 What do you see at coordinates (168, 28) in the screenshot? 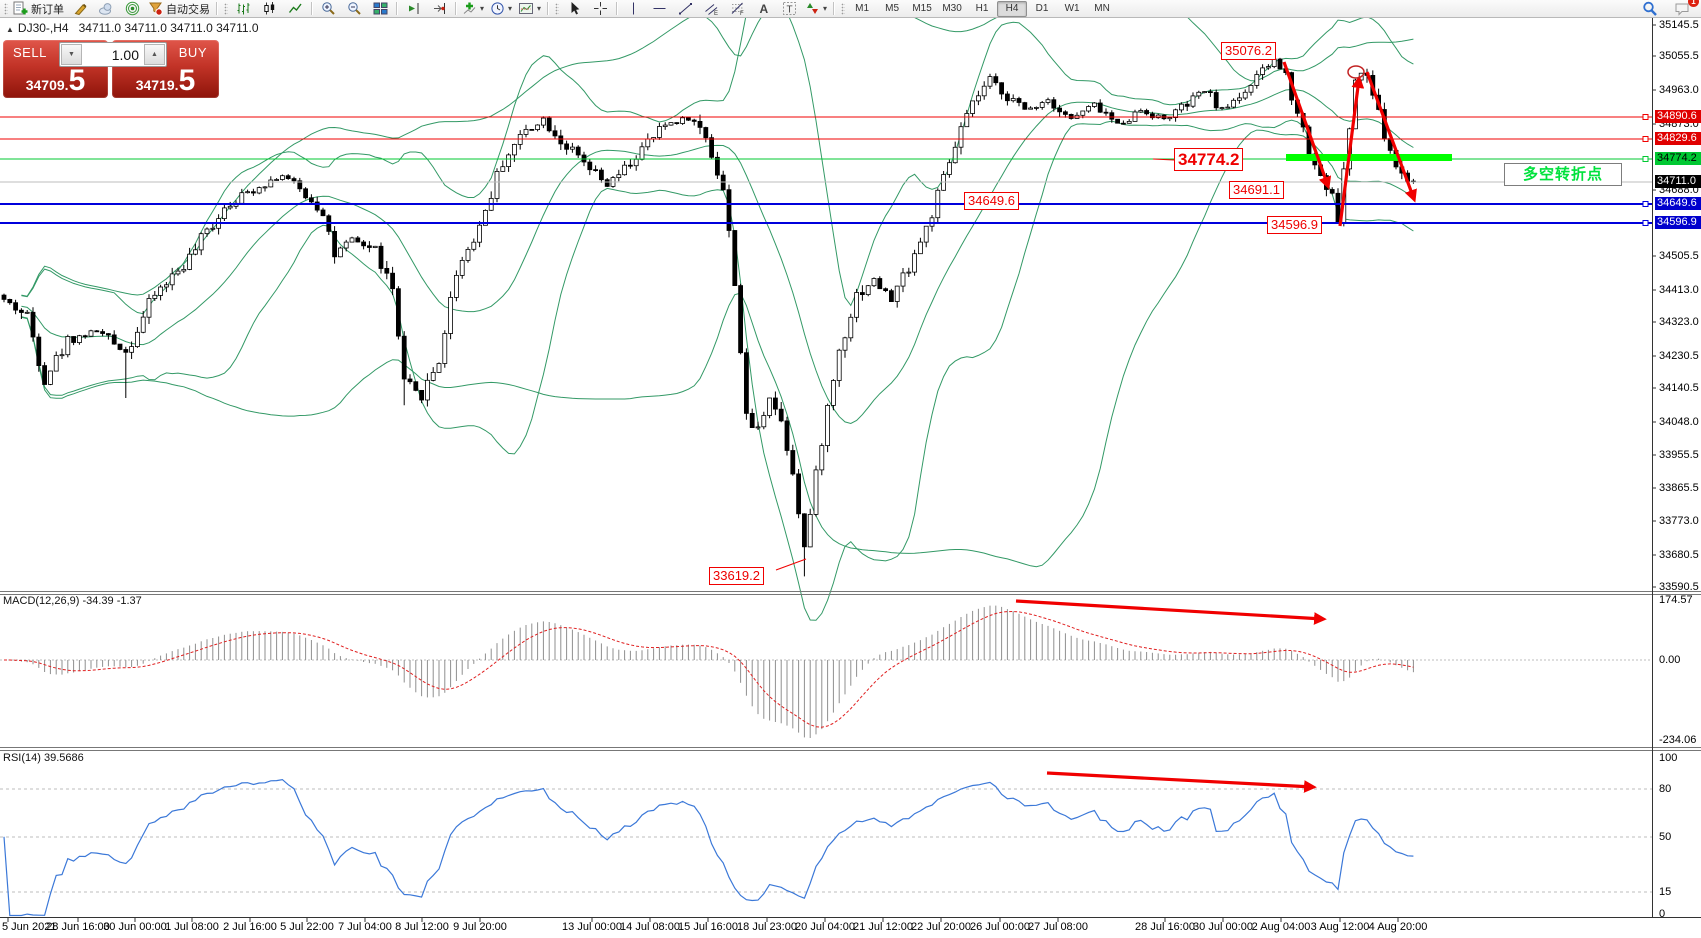
I see `ohlc-values: 34711.0 34711.0 34711.0 34711.0` at bounding box center [168, 28].